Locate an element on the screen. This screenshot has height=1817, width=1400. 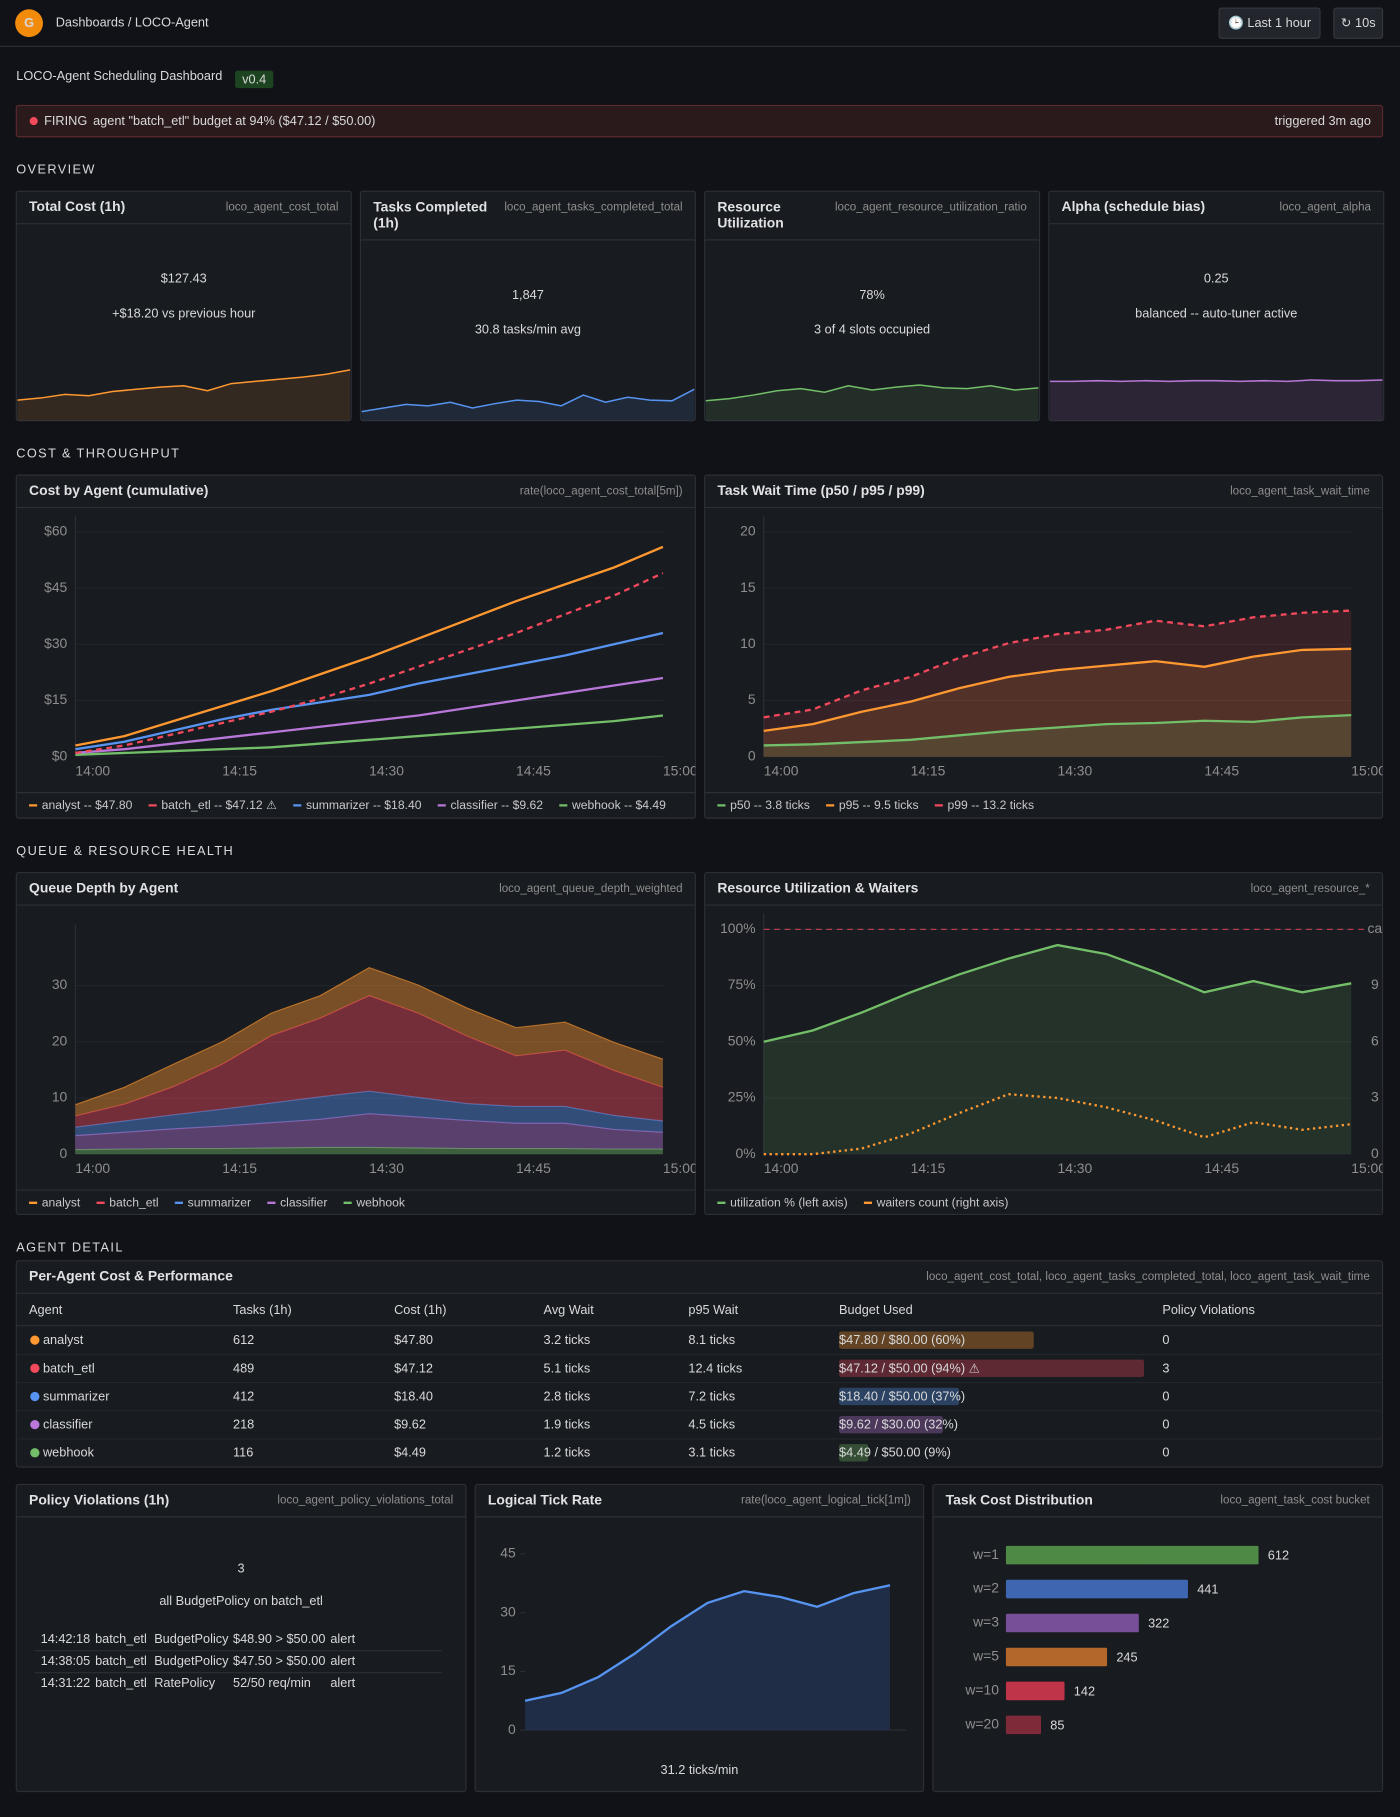
column-header: Agent is located at coordinates (46, 1309).